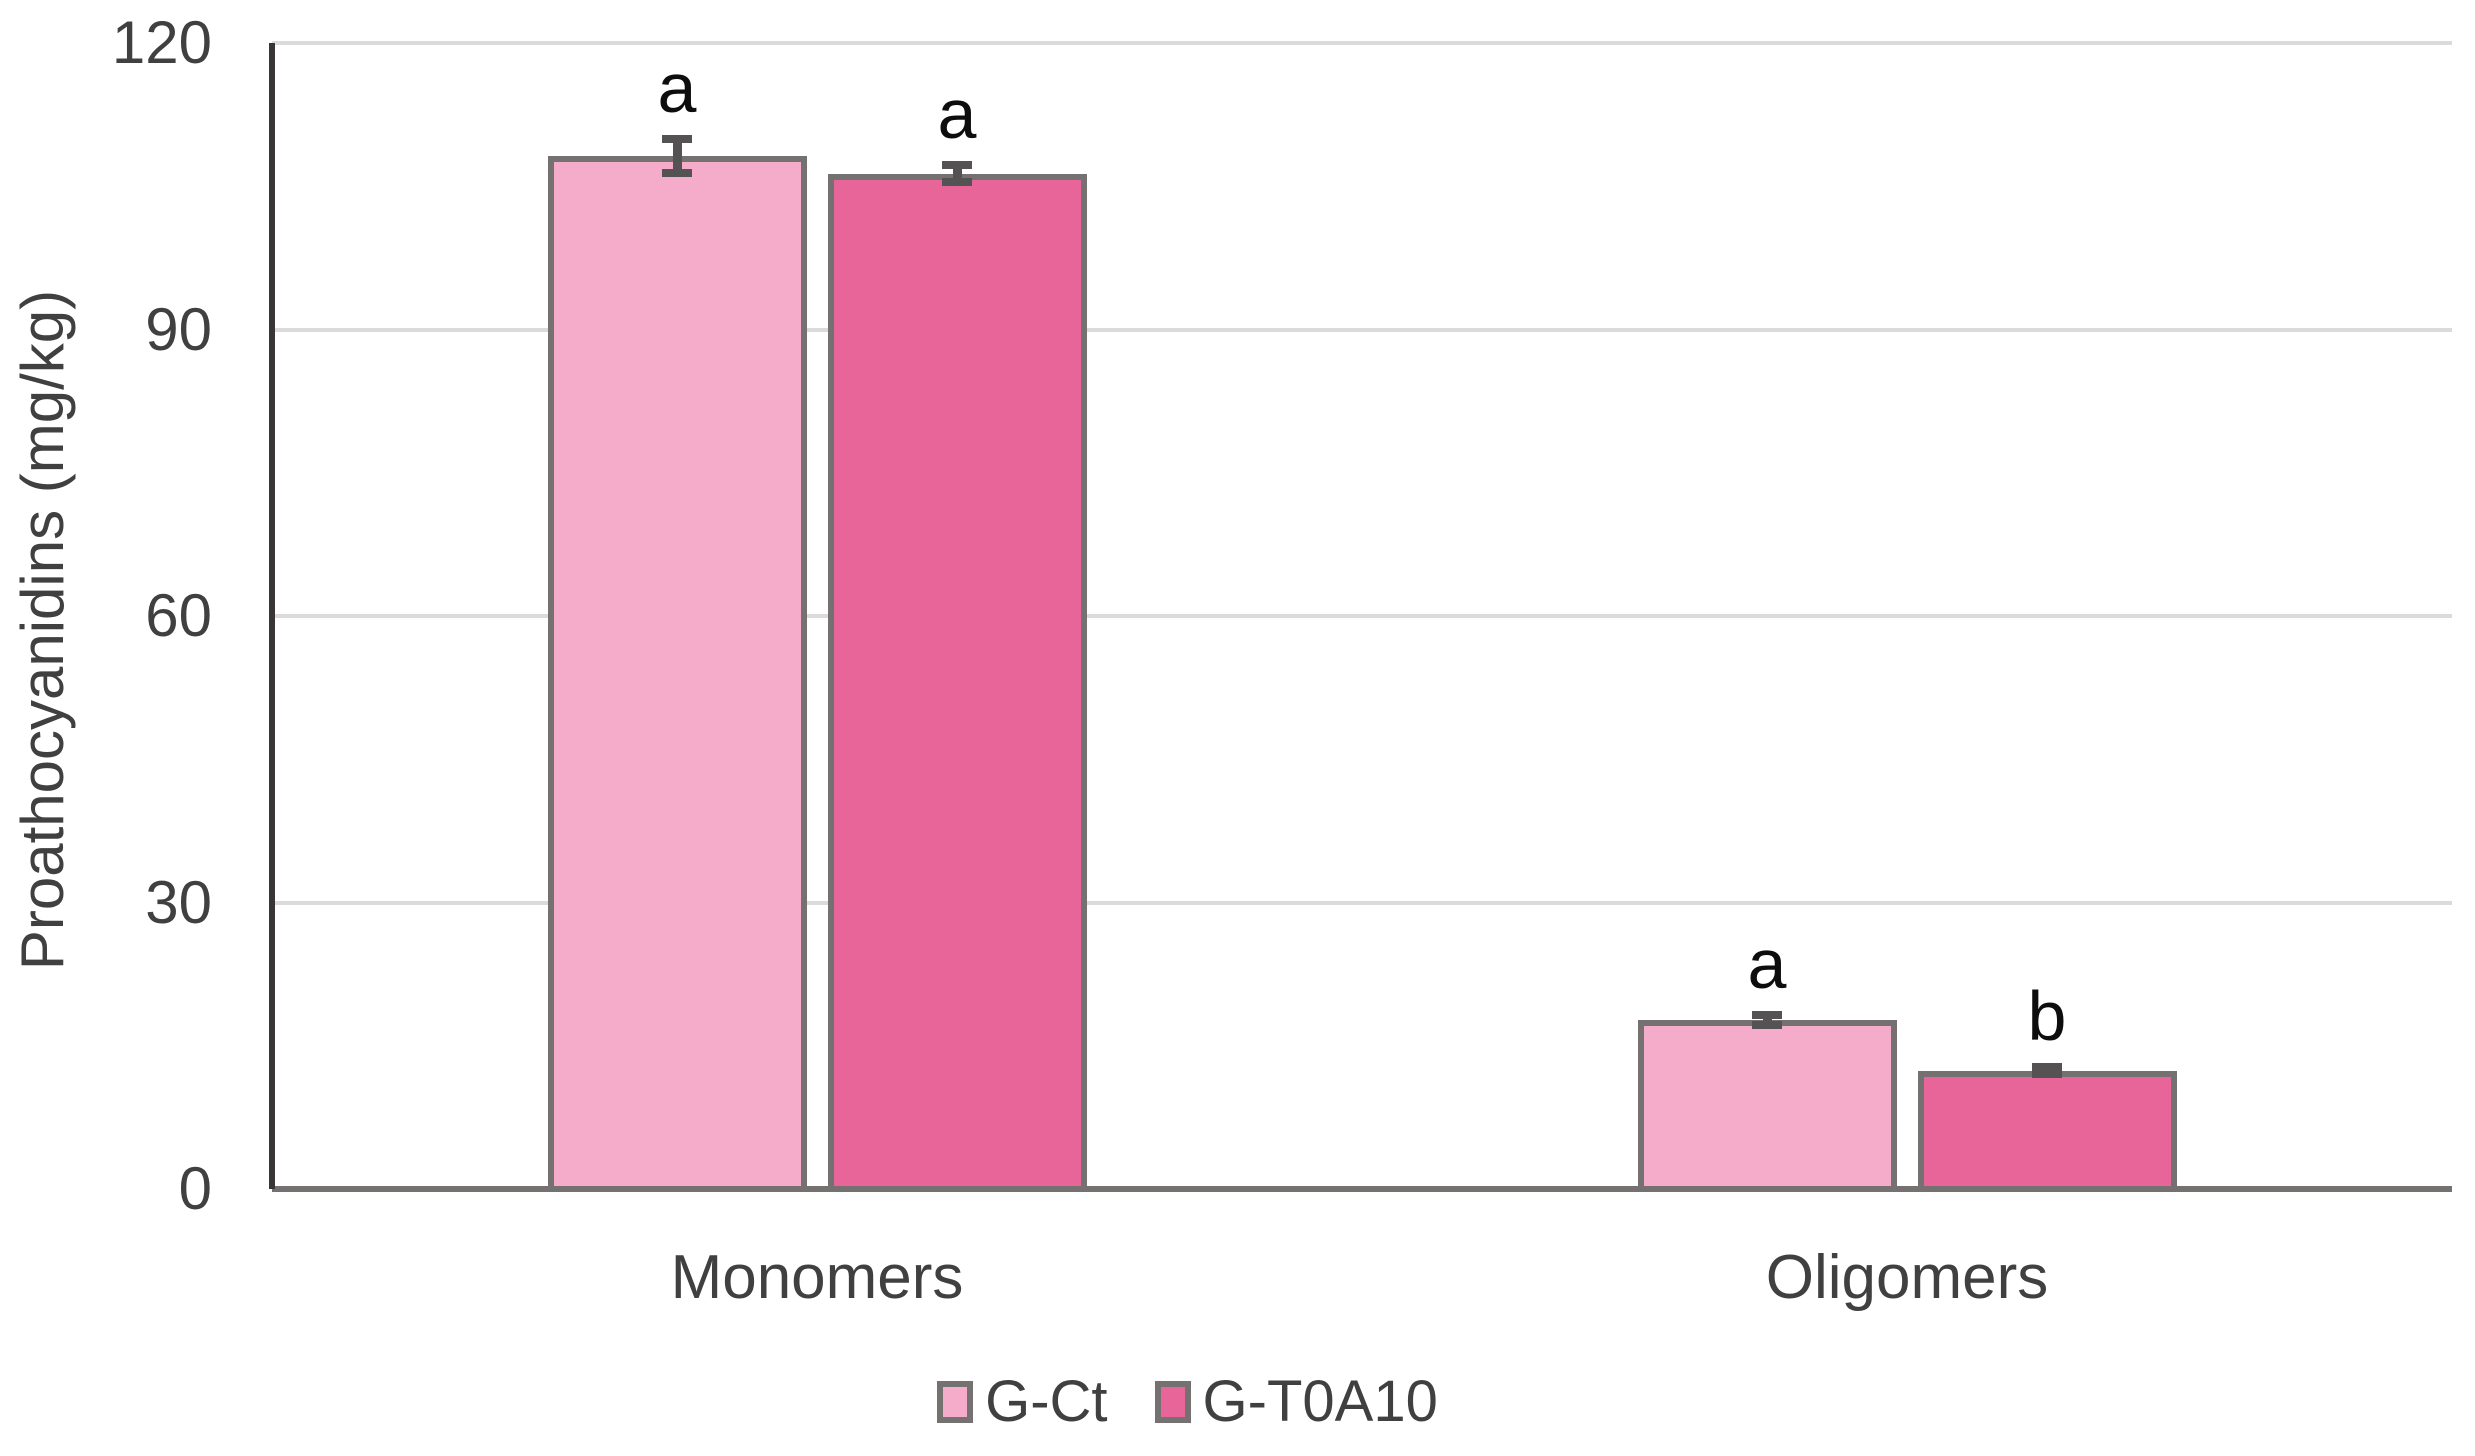 The height and width of the screenshot is (1456, 2475). I want to click on y-tick-label: 120, so click(161, 42).